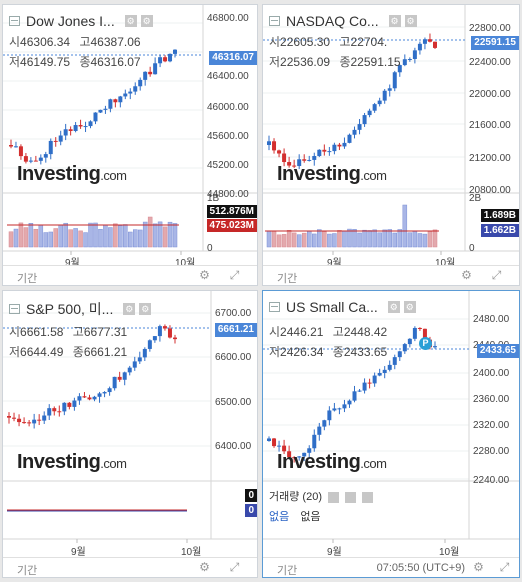  What do you see at coordinates (72, 462) in the screenshot?
I see `investing-logo: Investing.com` at bounding box center [72, 462].